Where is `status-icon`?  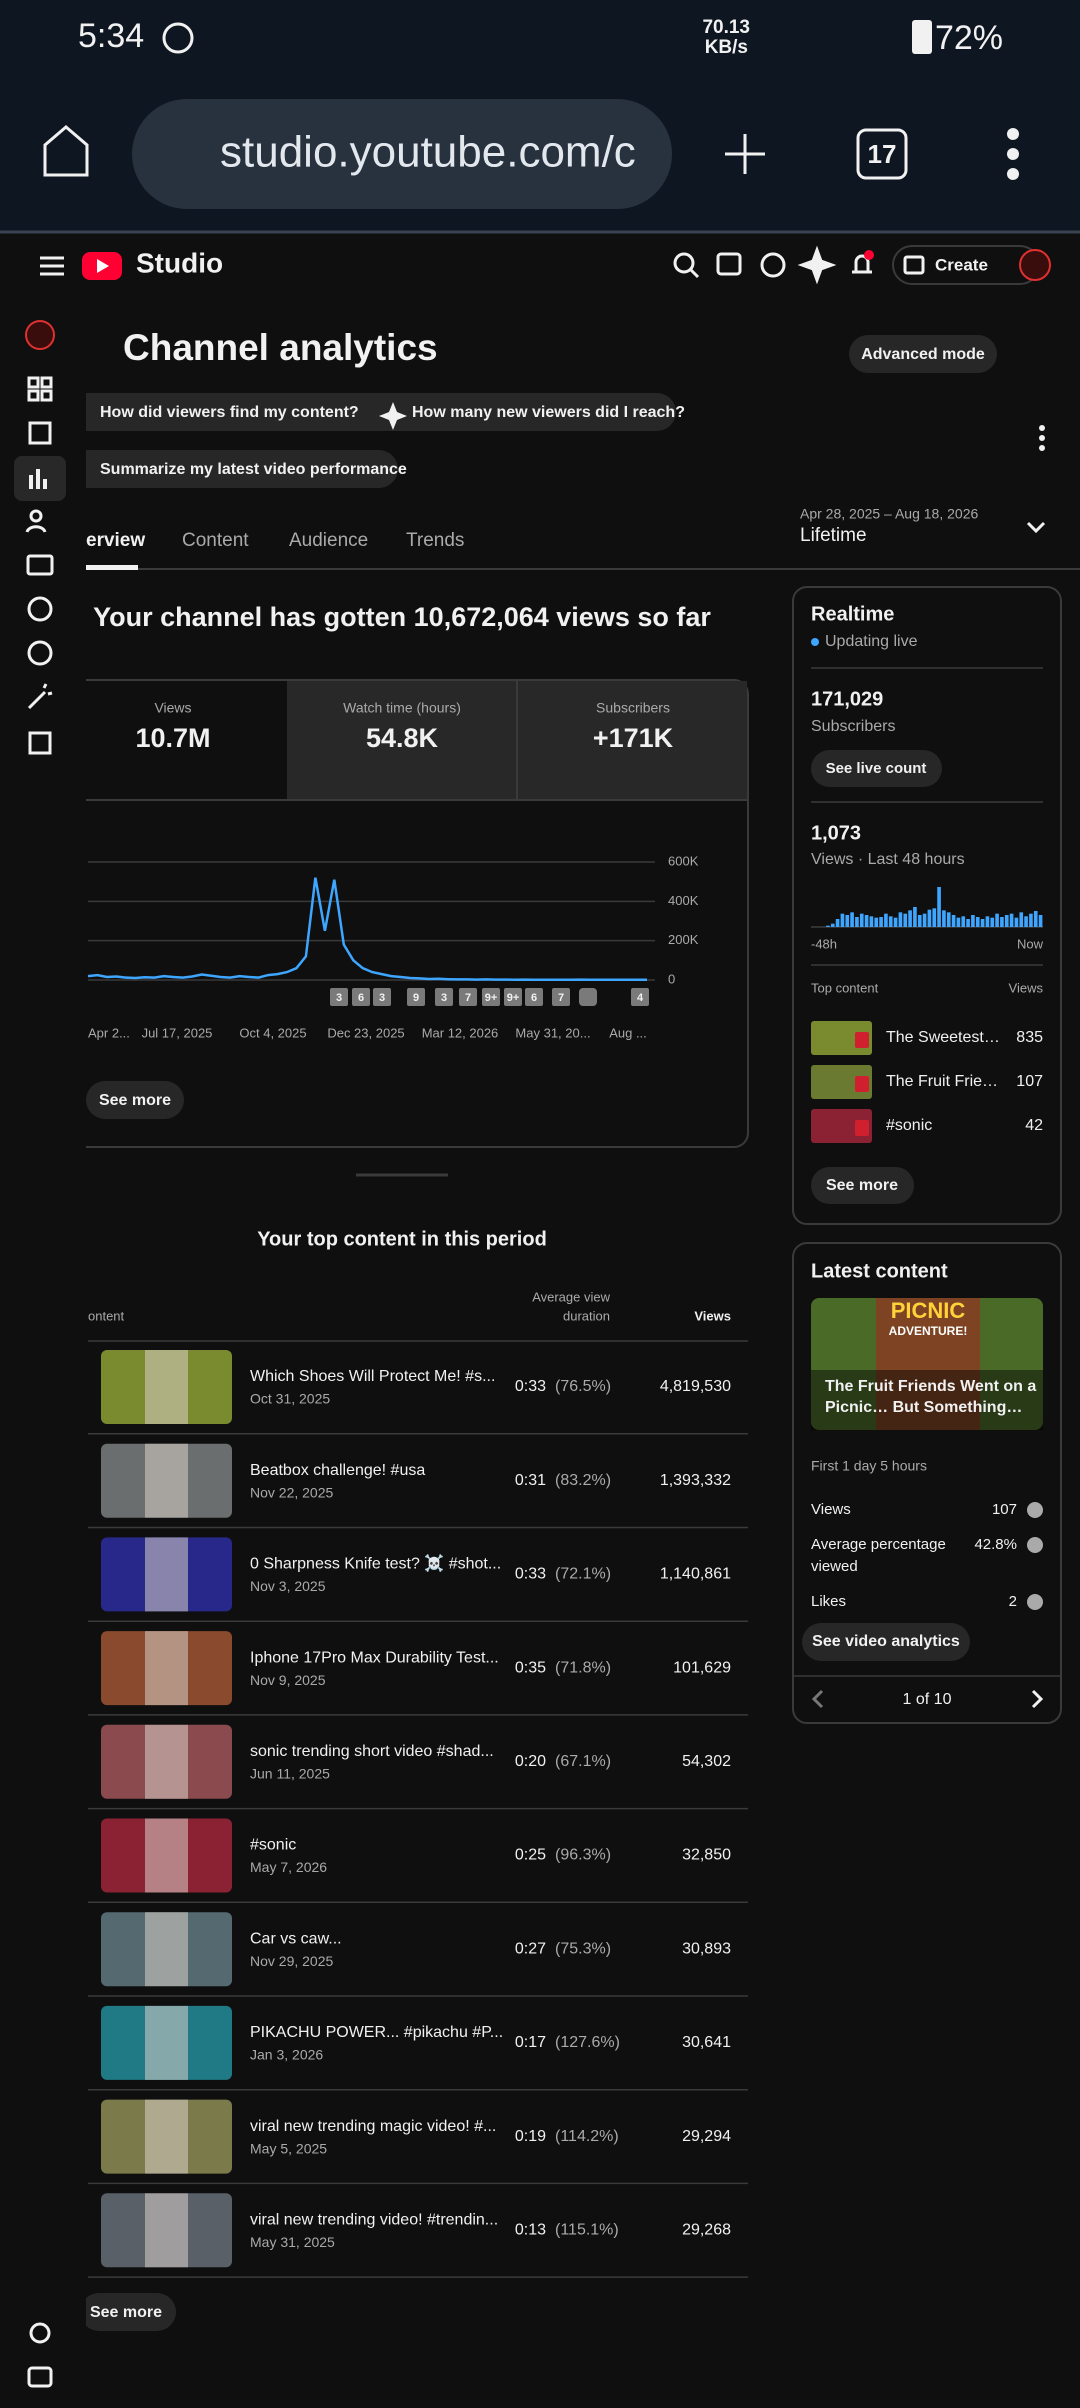
status-icon is located at coordinates (178, 38).